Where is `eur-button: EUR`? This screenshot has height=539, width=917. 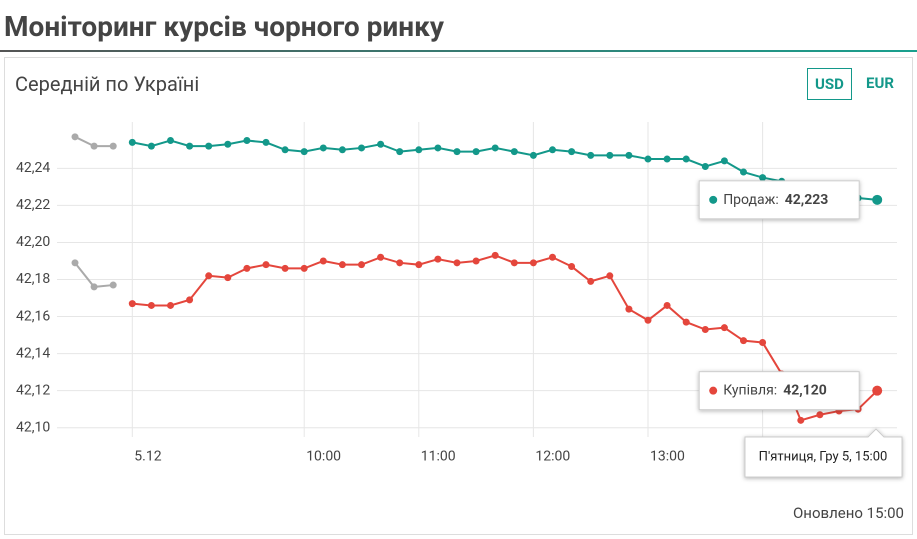 eur-button: EUR is located at coordinates (880, 83).